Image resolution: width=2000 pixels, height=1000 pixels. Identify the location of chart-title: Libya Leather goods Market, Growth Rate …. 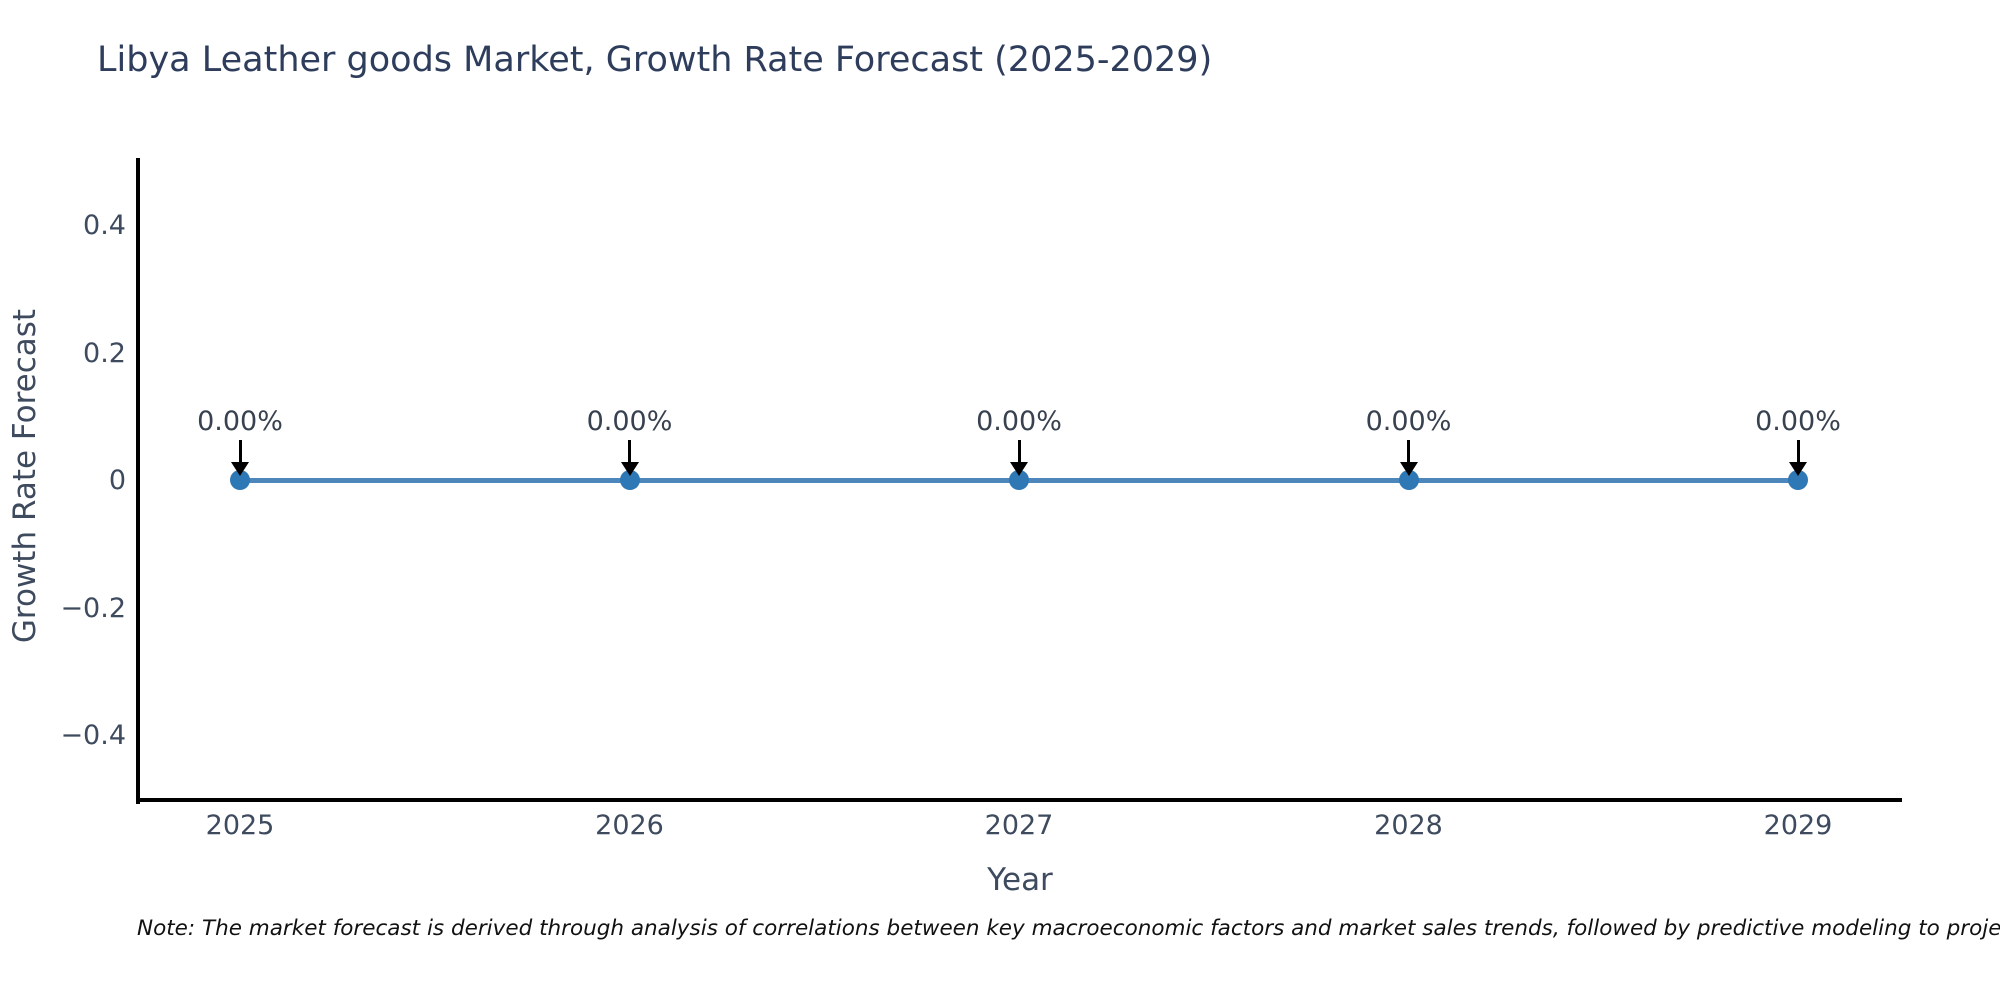
(655, 60).